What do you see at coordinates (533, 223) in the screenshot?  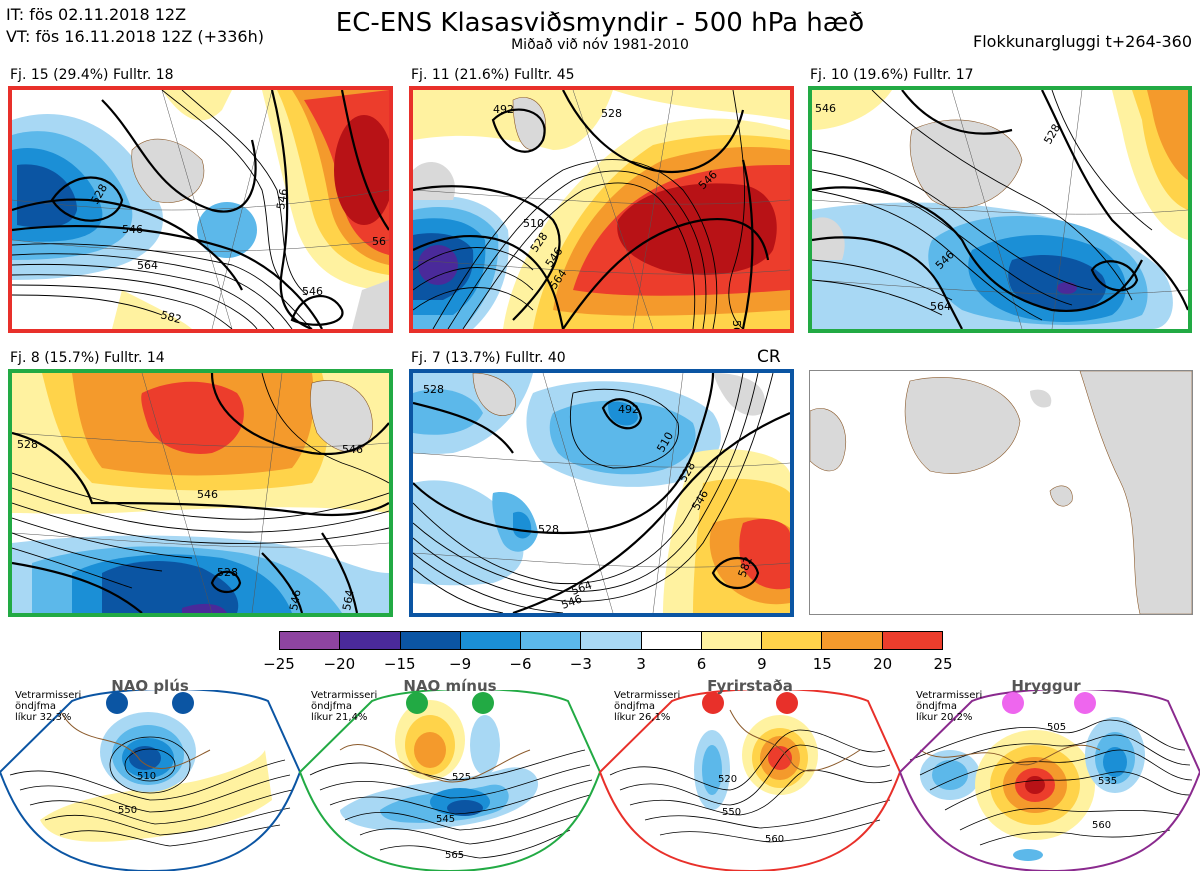 I see `contour-label: 510` at bounding box center [533, 223].